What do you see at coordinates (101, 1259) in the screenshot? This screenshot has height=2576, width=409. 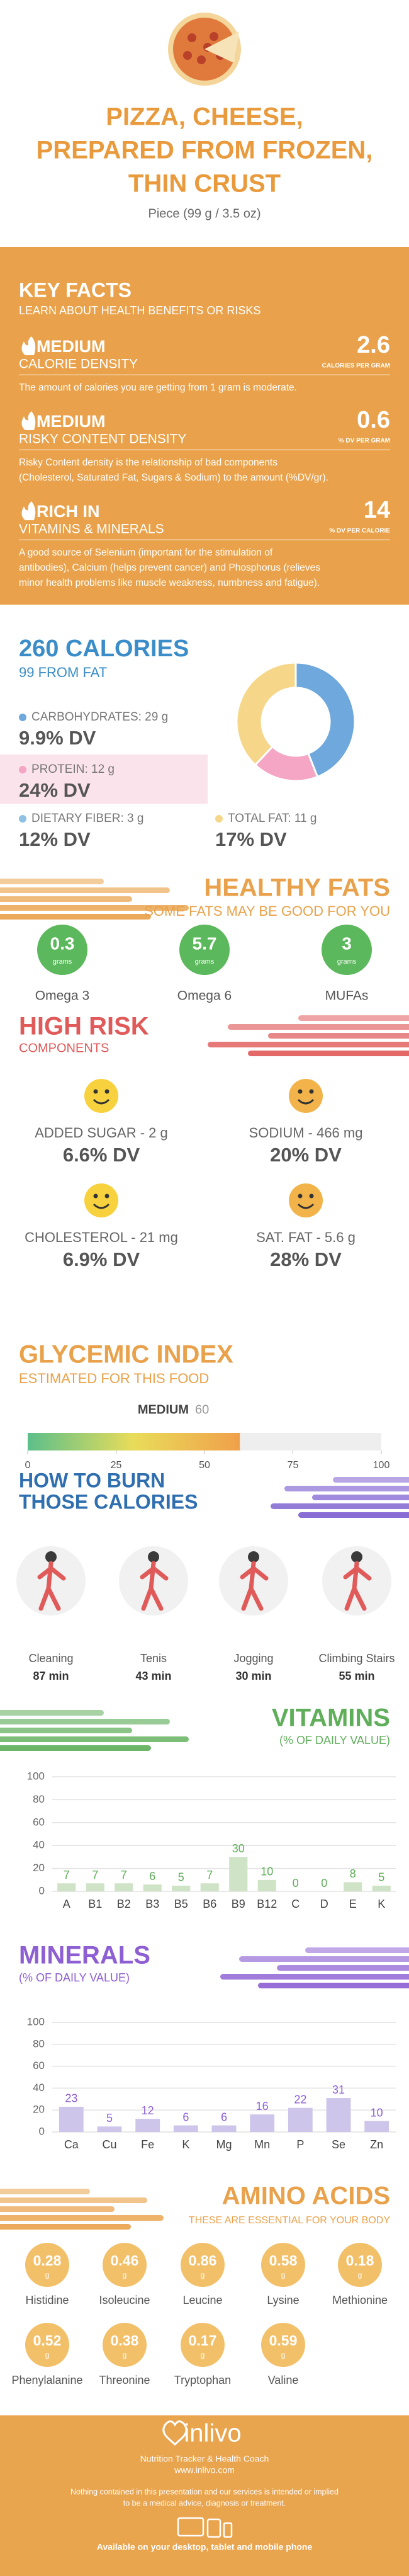 I see `risk-dv: 6.9% DV` at bounding box center [101, 1259].